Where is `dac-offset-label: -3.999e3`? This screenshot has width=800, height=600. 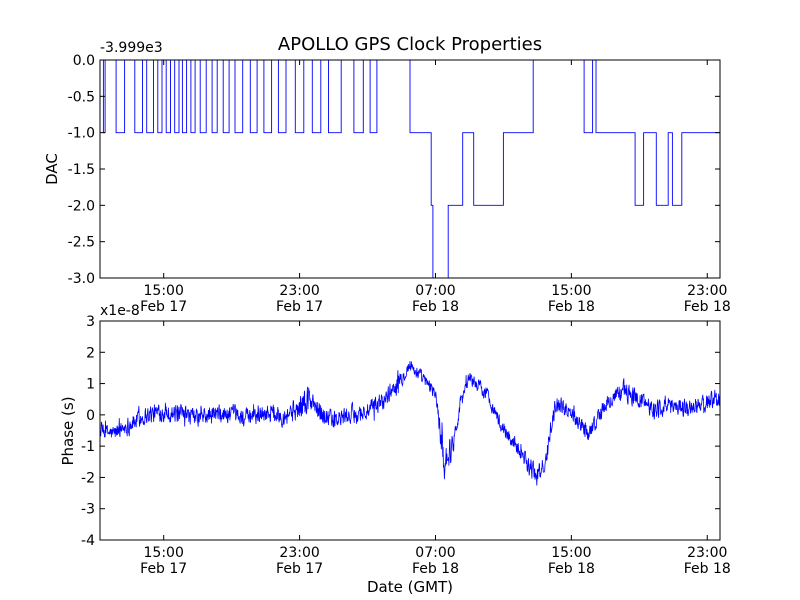
dac-offset-label: -3.999e3 is located at coordinates (131, 48).